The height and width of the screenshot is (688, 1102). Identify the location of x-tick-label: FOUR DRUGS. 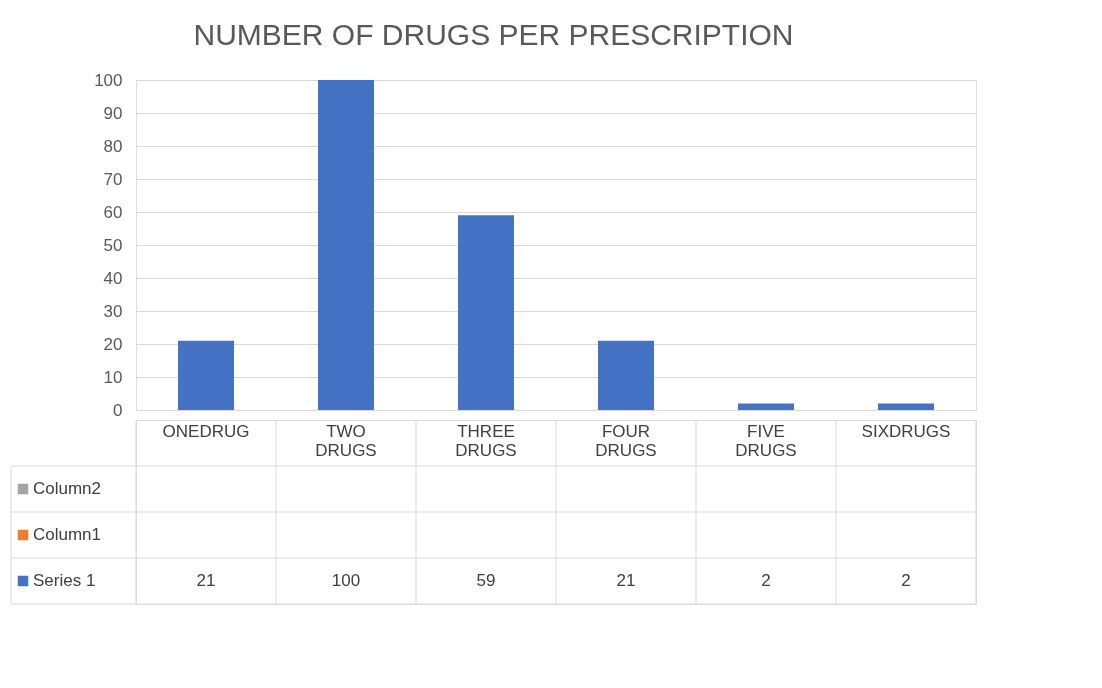
(626, 441).